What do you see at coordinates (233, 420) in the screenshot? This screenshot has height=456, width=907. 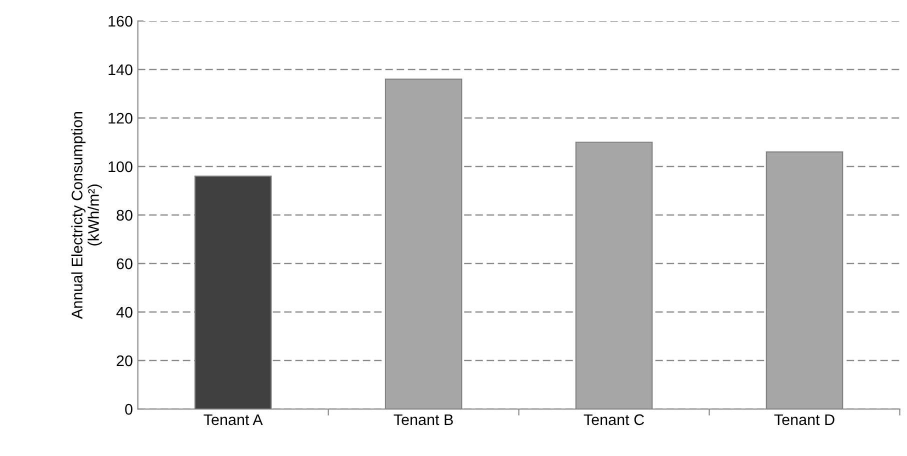 I see `x-tick-label: Tenant A` at bounding box center [233, 420].